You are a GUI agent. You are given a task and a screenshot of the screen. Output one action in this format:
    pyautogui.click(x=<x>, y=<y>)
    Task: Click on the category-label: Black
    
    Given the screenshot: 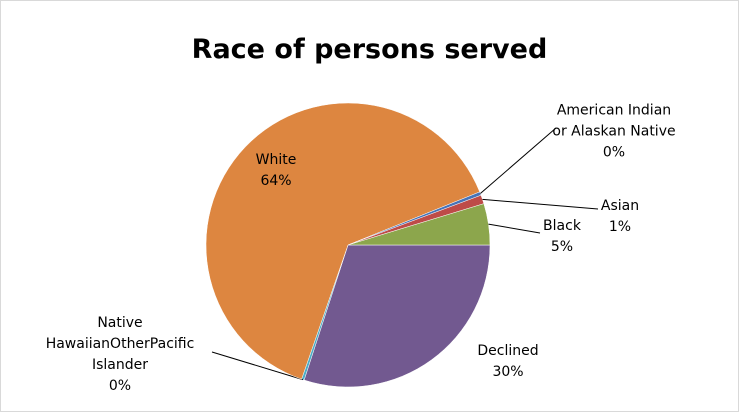 What is the action you would take?
    pyautogui.click(x=562, y=226)
    